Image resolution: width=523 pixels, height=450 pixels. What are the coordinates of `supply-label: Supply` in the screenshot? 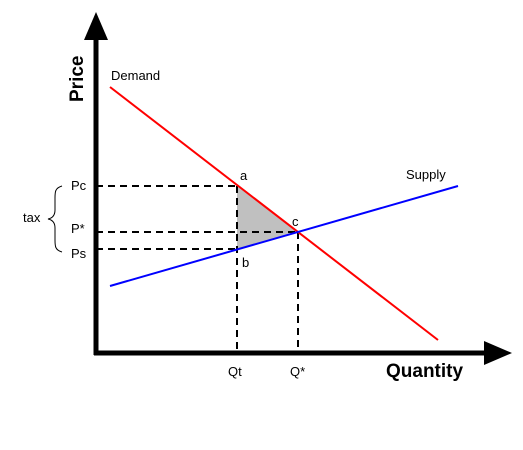 It's located at (426, 174).